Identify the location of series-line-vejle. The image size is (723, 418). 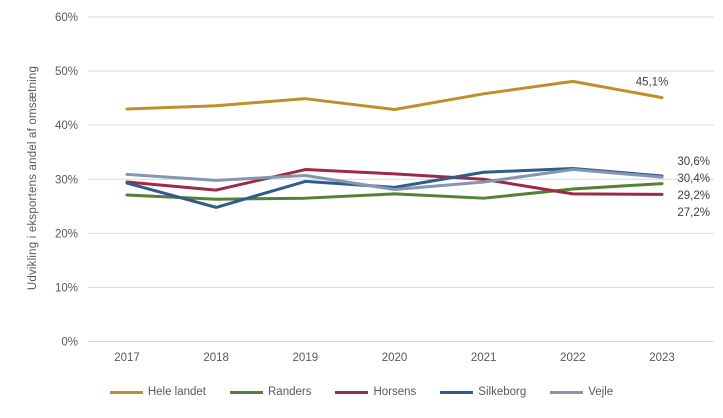
(394, 180).